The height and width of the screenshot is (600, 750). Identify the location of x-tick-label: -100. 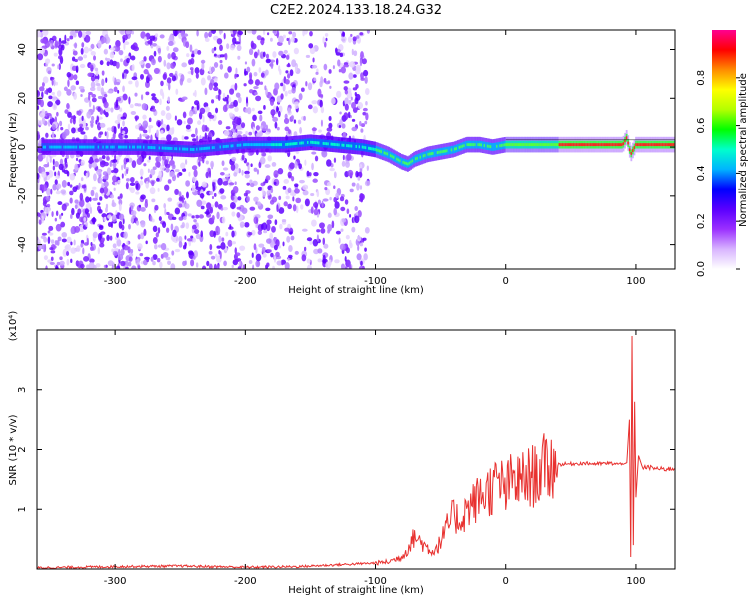
(375, 581).